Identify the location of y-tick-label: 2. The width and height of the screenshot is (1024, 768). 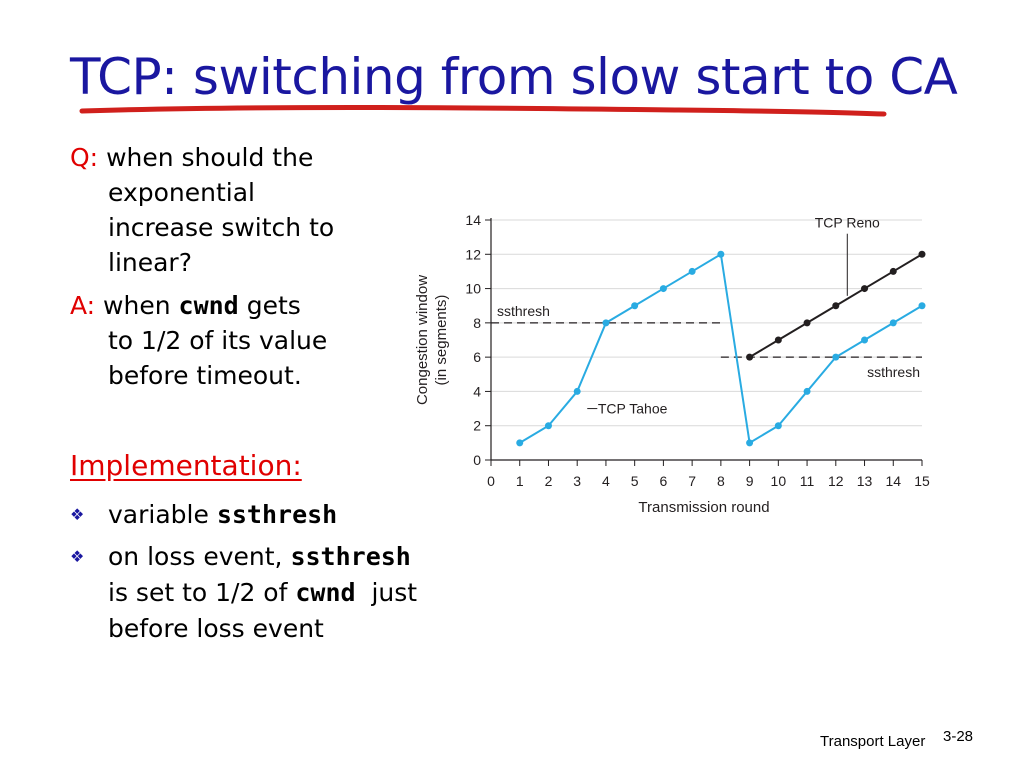
(477, 426).